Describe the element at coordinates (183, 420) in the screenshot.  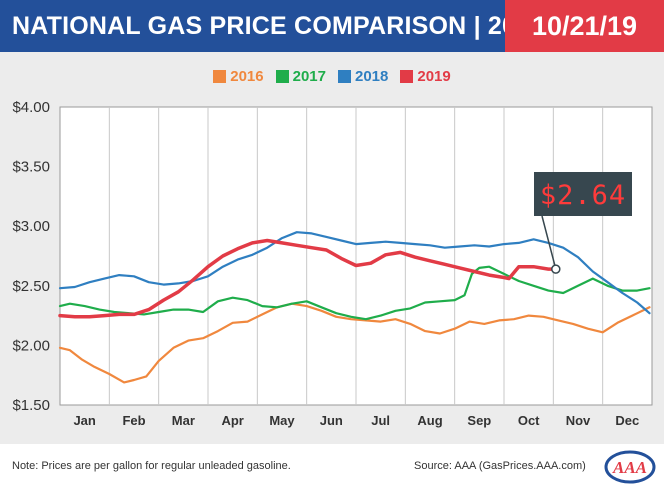
I see `x-tick-label: Mar` at that location.